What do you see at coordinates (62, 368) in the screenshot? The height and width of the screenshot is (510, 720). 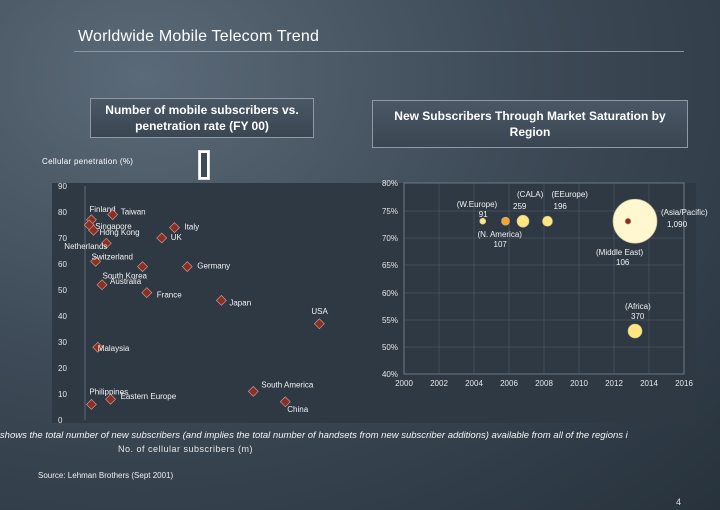 I see `left-y-tick-label: 20` at bounding box center [62, 368].